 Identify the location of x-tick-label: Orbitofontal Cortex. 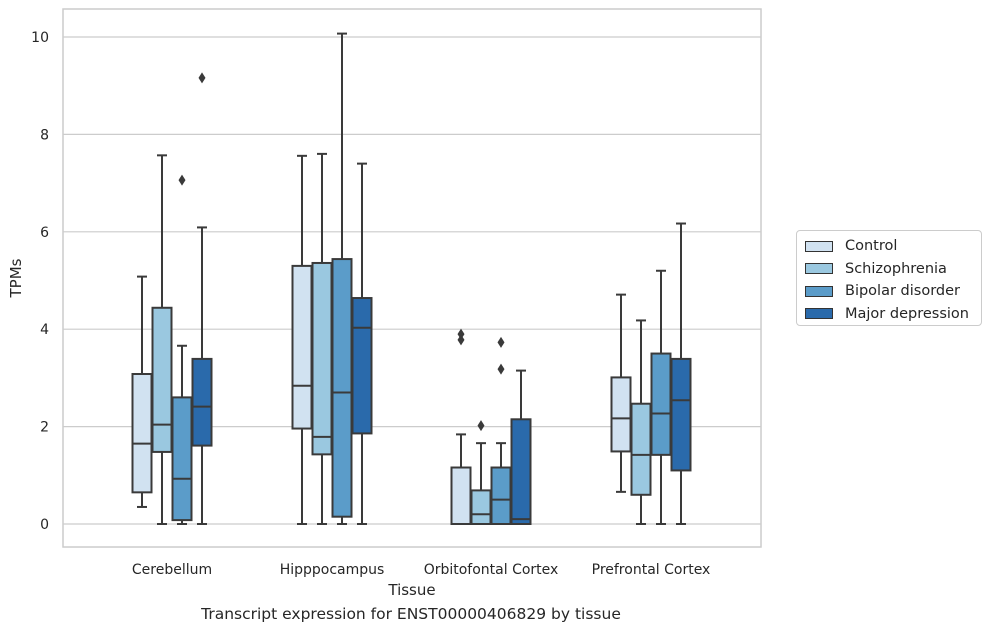
(491, 570).